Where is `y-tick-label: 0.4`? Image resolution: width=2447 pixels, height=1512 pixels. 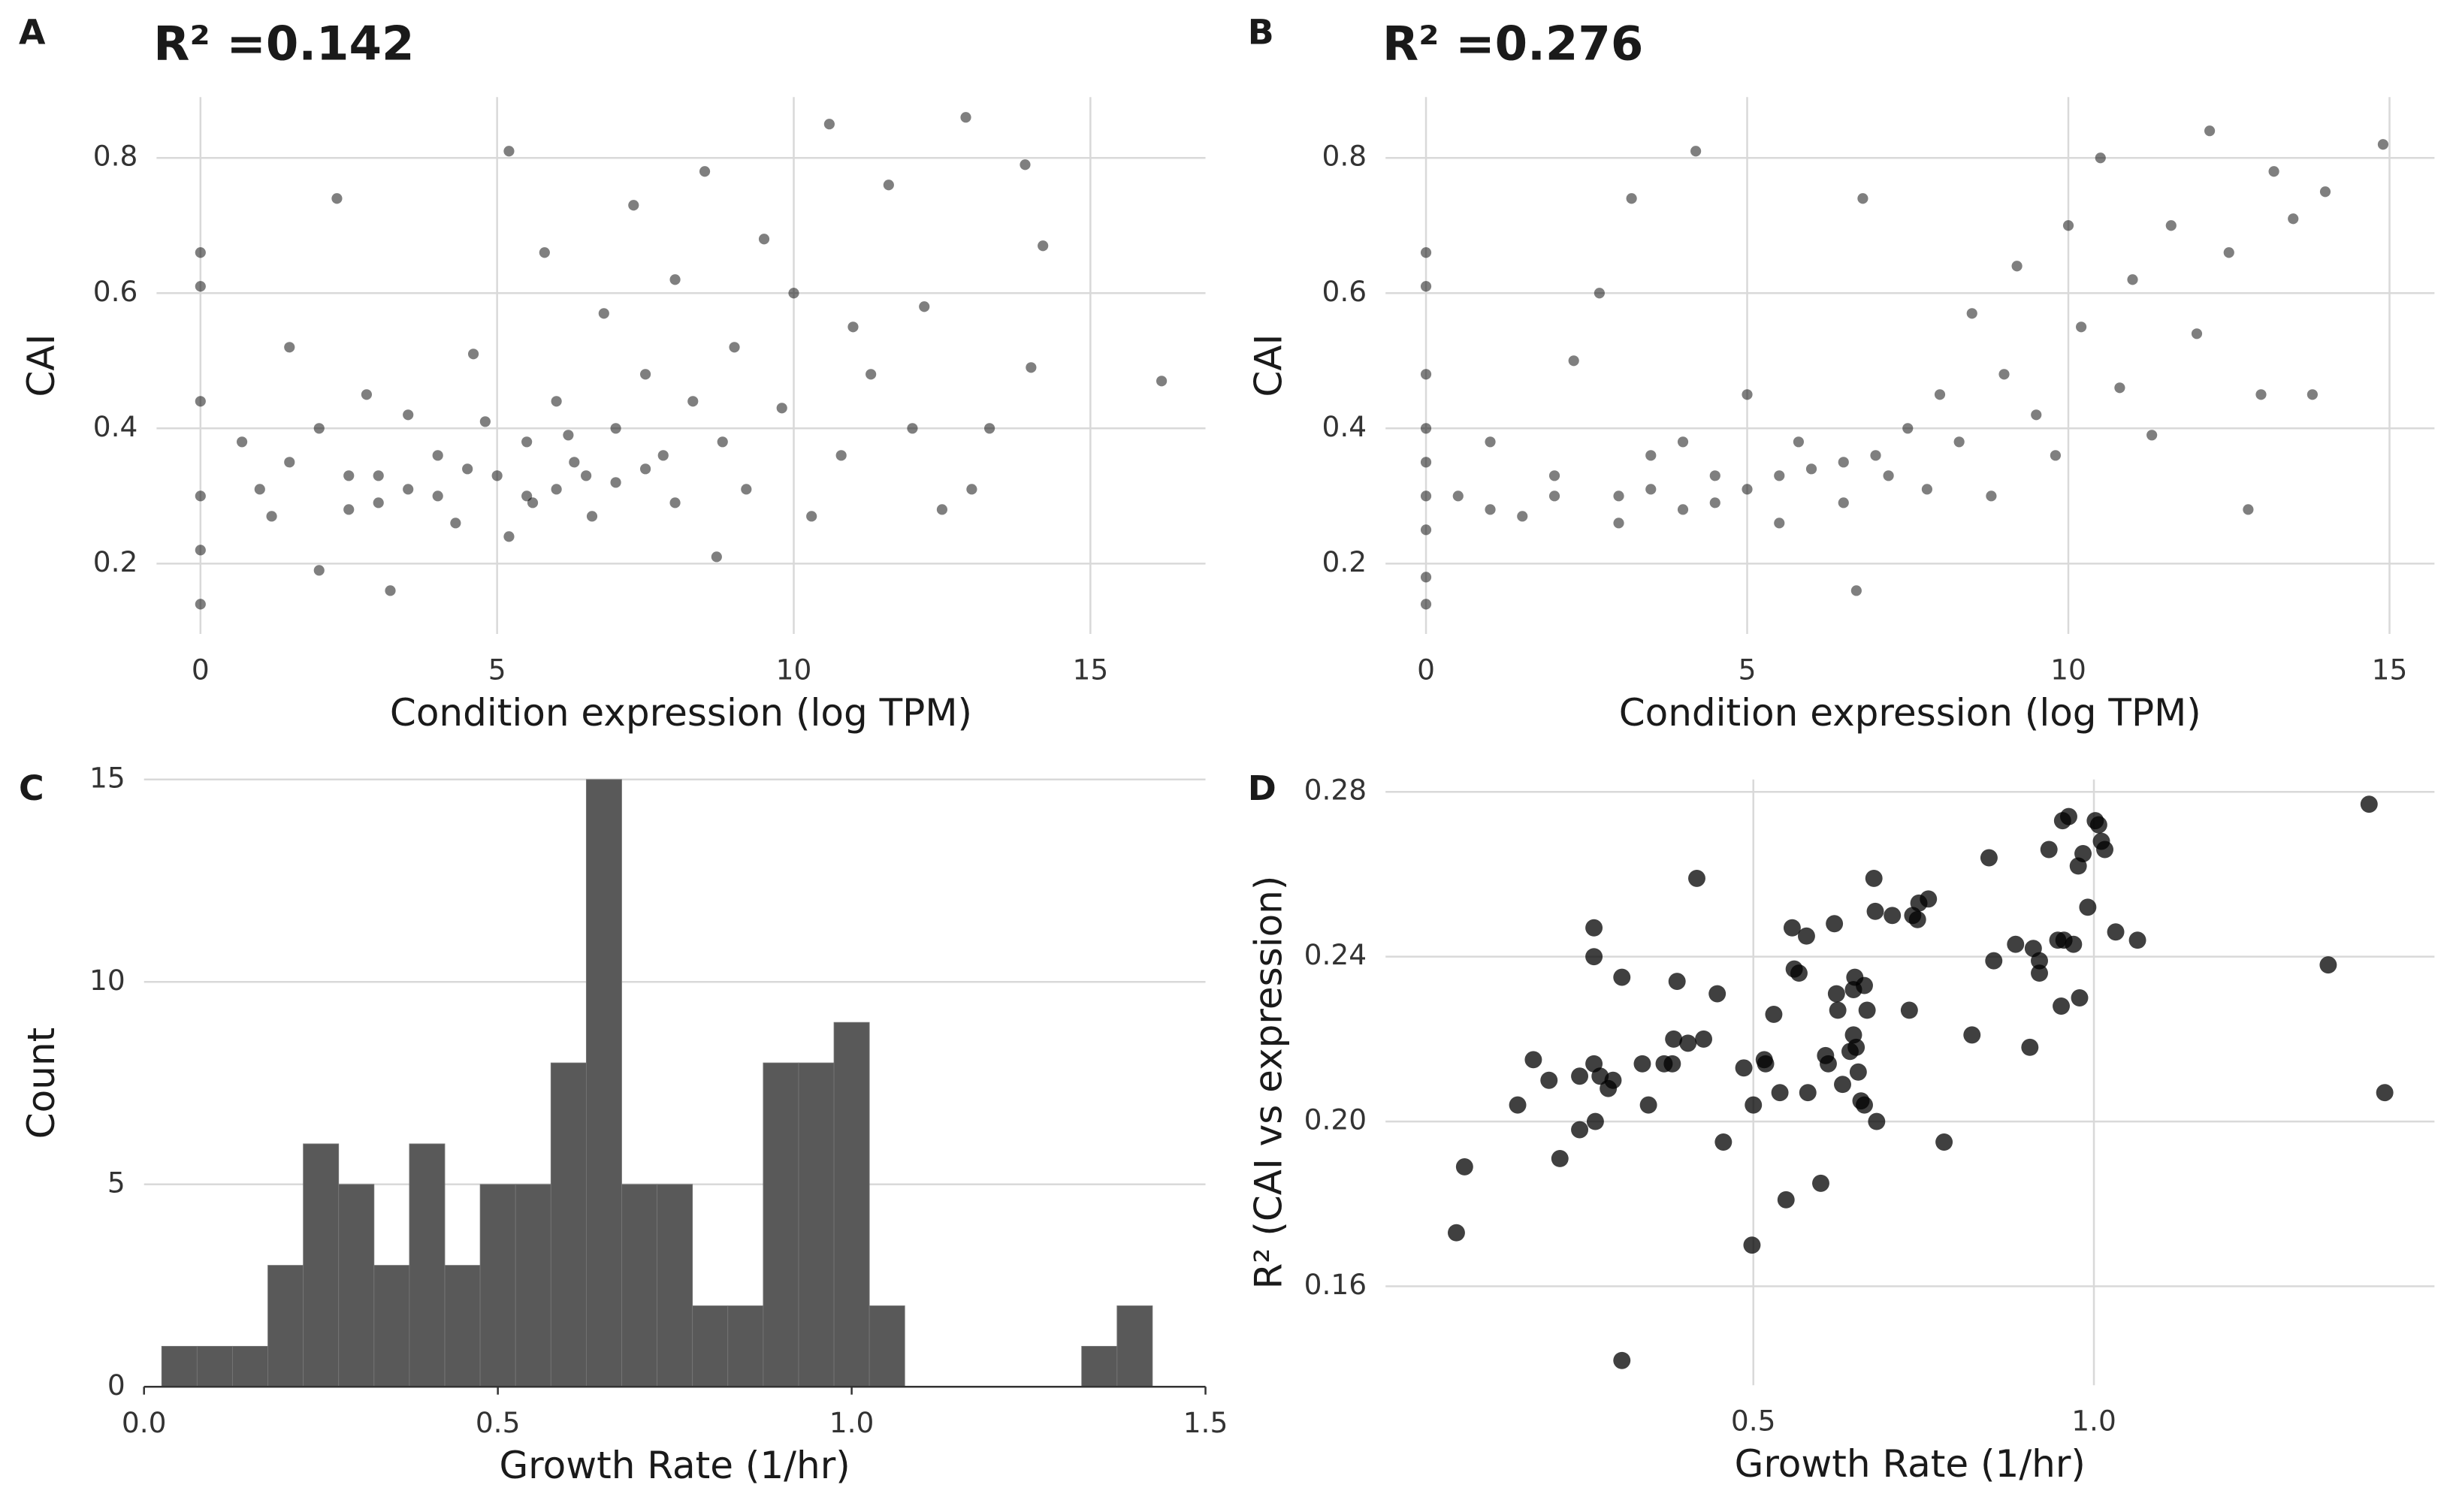
y-tick-label: 0.4 is located at coordinates (115, 426).